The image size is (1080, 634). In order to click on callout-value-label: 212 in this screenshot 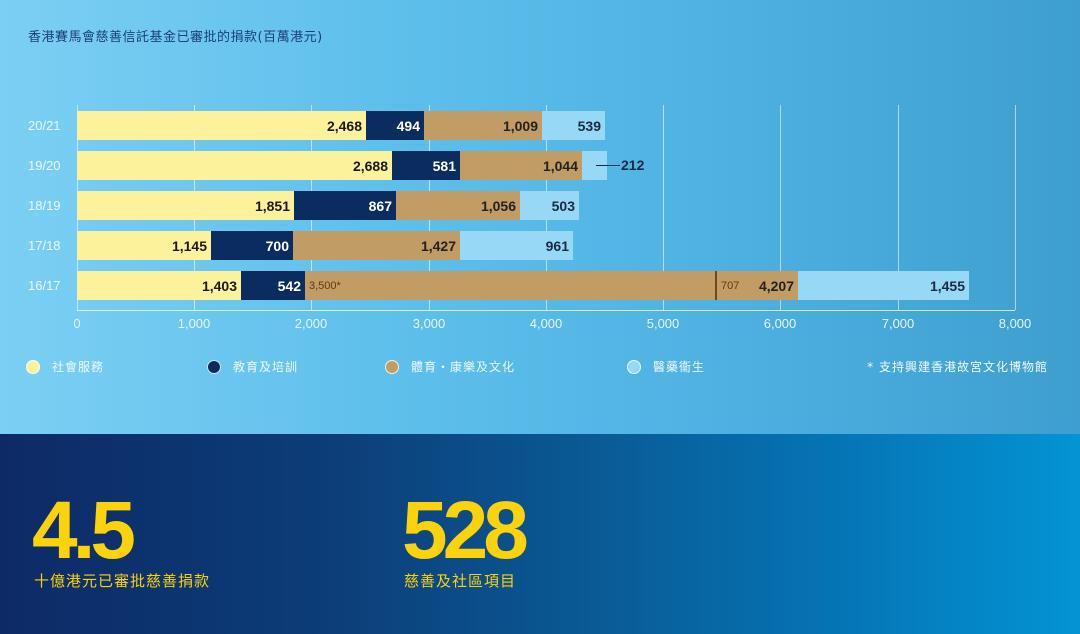, I will do `click(633, 165)`.